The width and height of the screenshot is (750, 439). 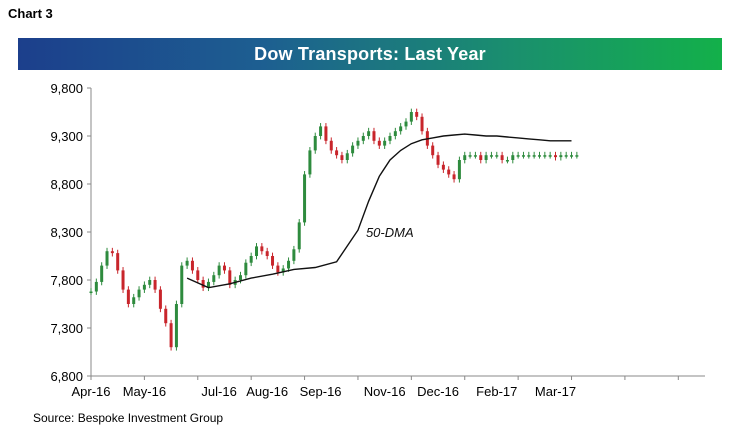 I want to click on x-tick-label: Apr-16, so click(x=90, y=391).